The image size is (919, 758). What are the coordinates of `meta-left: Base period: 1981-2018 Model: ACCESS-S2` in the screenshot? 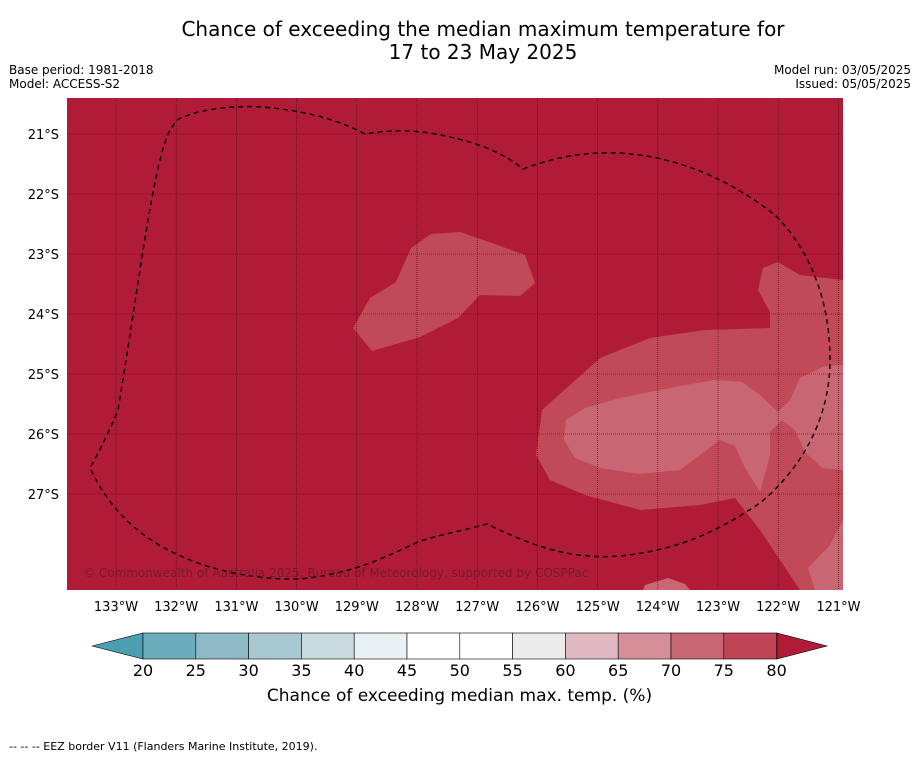 It's located at (81, 77).